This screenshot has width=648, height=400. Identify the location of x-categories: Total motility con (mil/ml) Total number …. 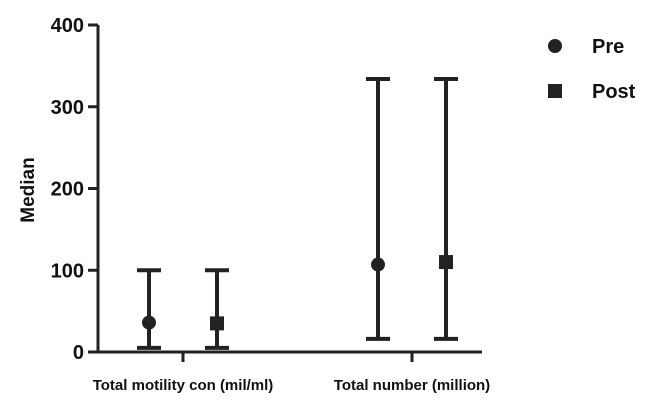
(291, 373).